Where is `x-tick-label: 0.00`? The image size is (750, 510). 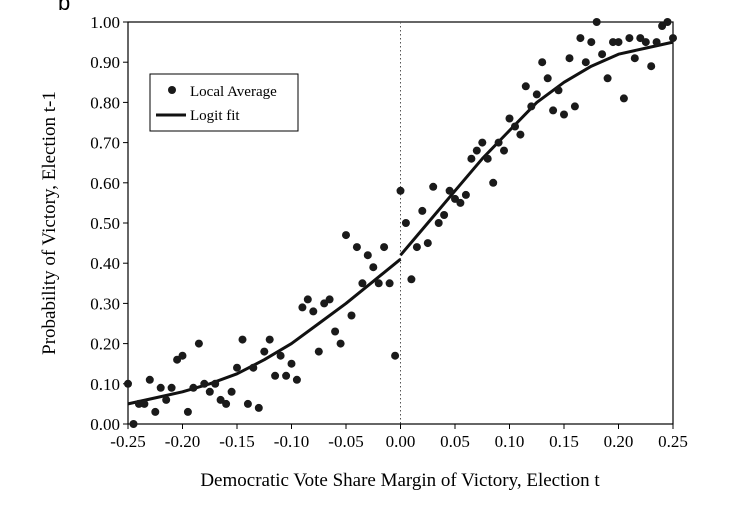 x-tick-label: 0.00 is located at coordinates (401, 441).